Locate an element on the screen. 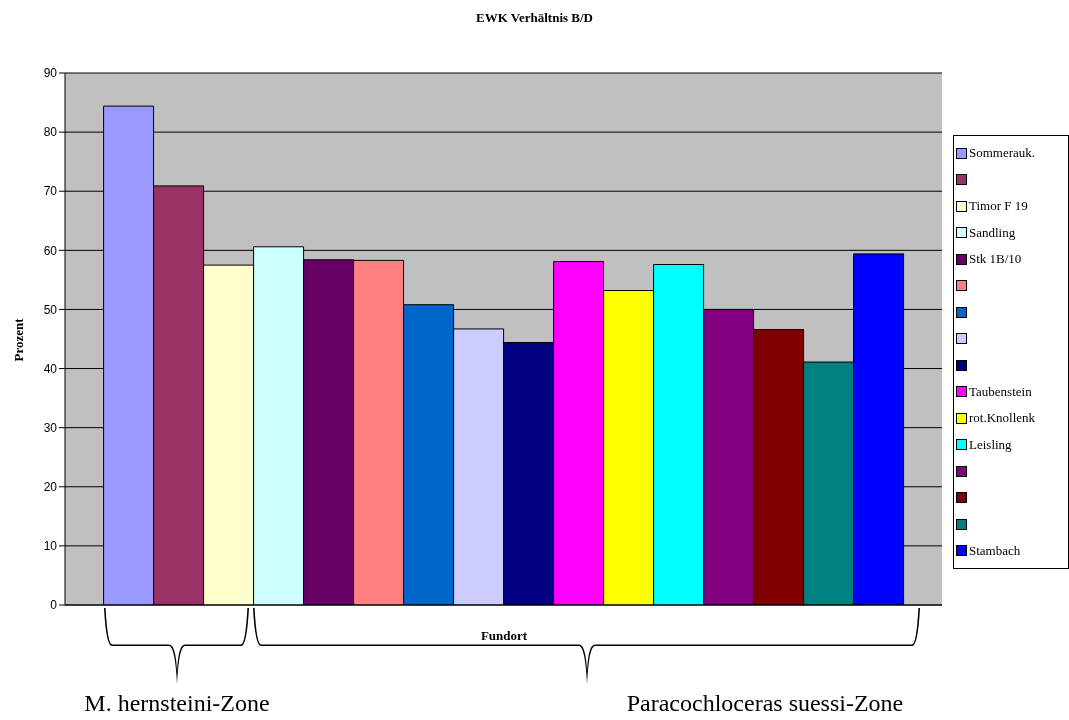  x-axis-title: Fundort is located at coordinates (504, 636).